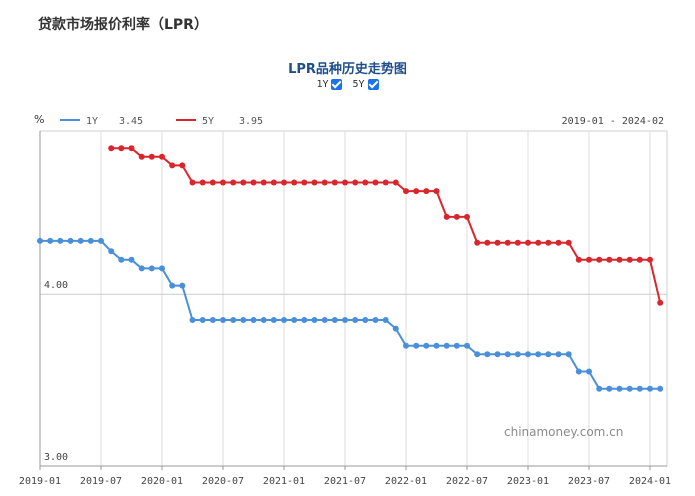 The height and width of the screenshot is (496, 695). I want to click on x-tick-label: 2021-07, so click(345, 481).